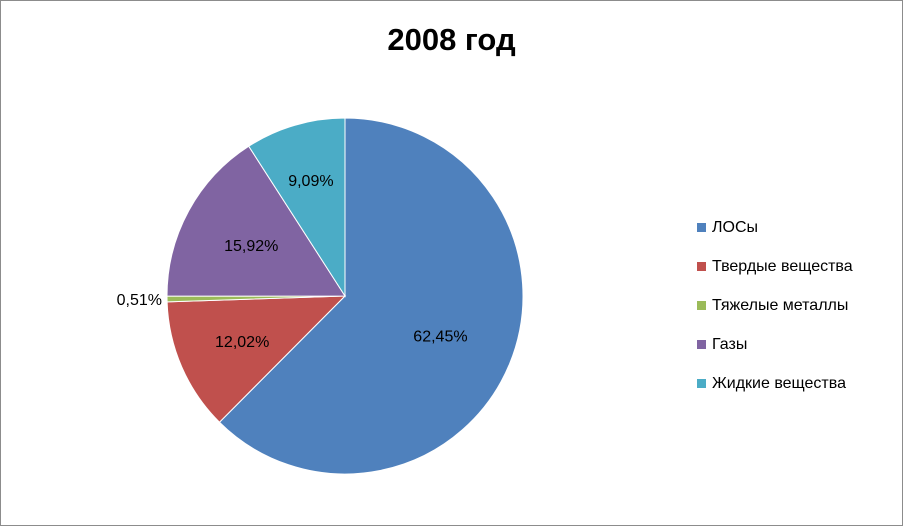 Image resolution: width=903 pixels, height=526 pixels. I want to click on legend-swatch-gases, so click(701, 344).